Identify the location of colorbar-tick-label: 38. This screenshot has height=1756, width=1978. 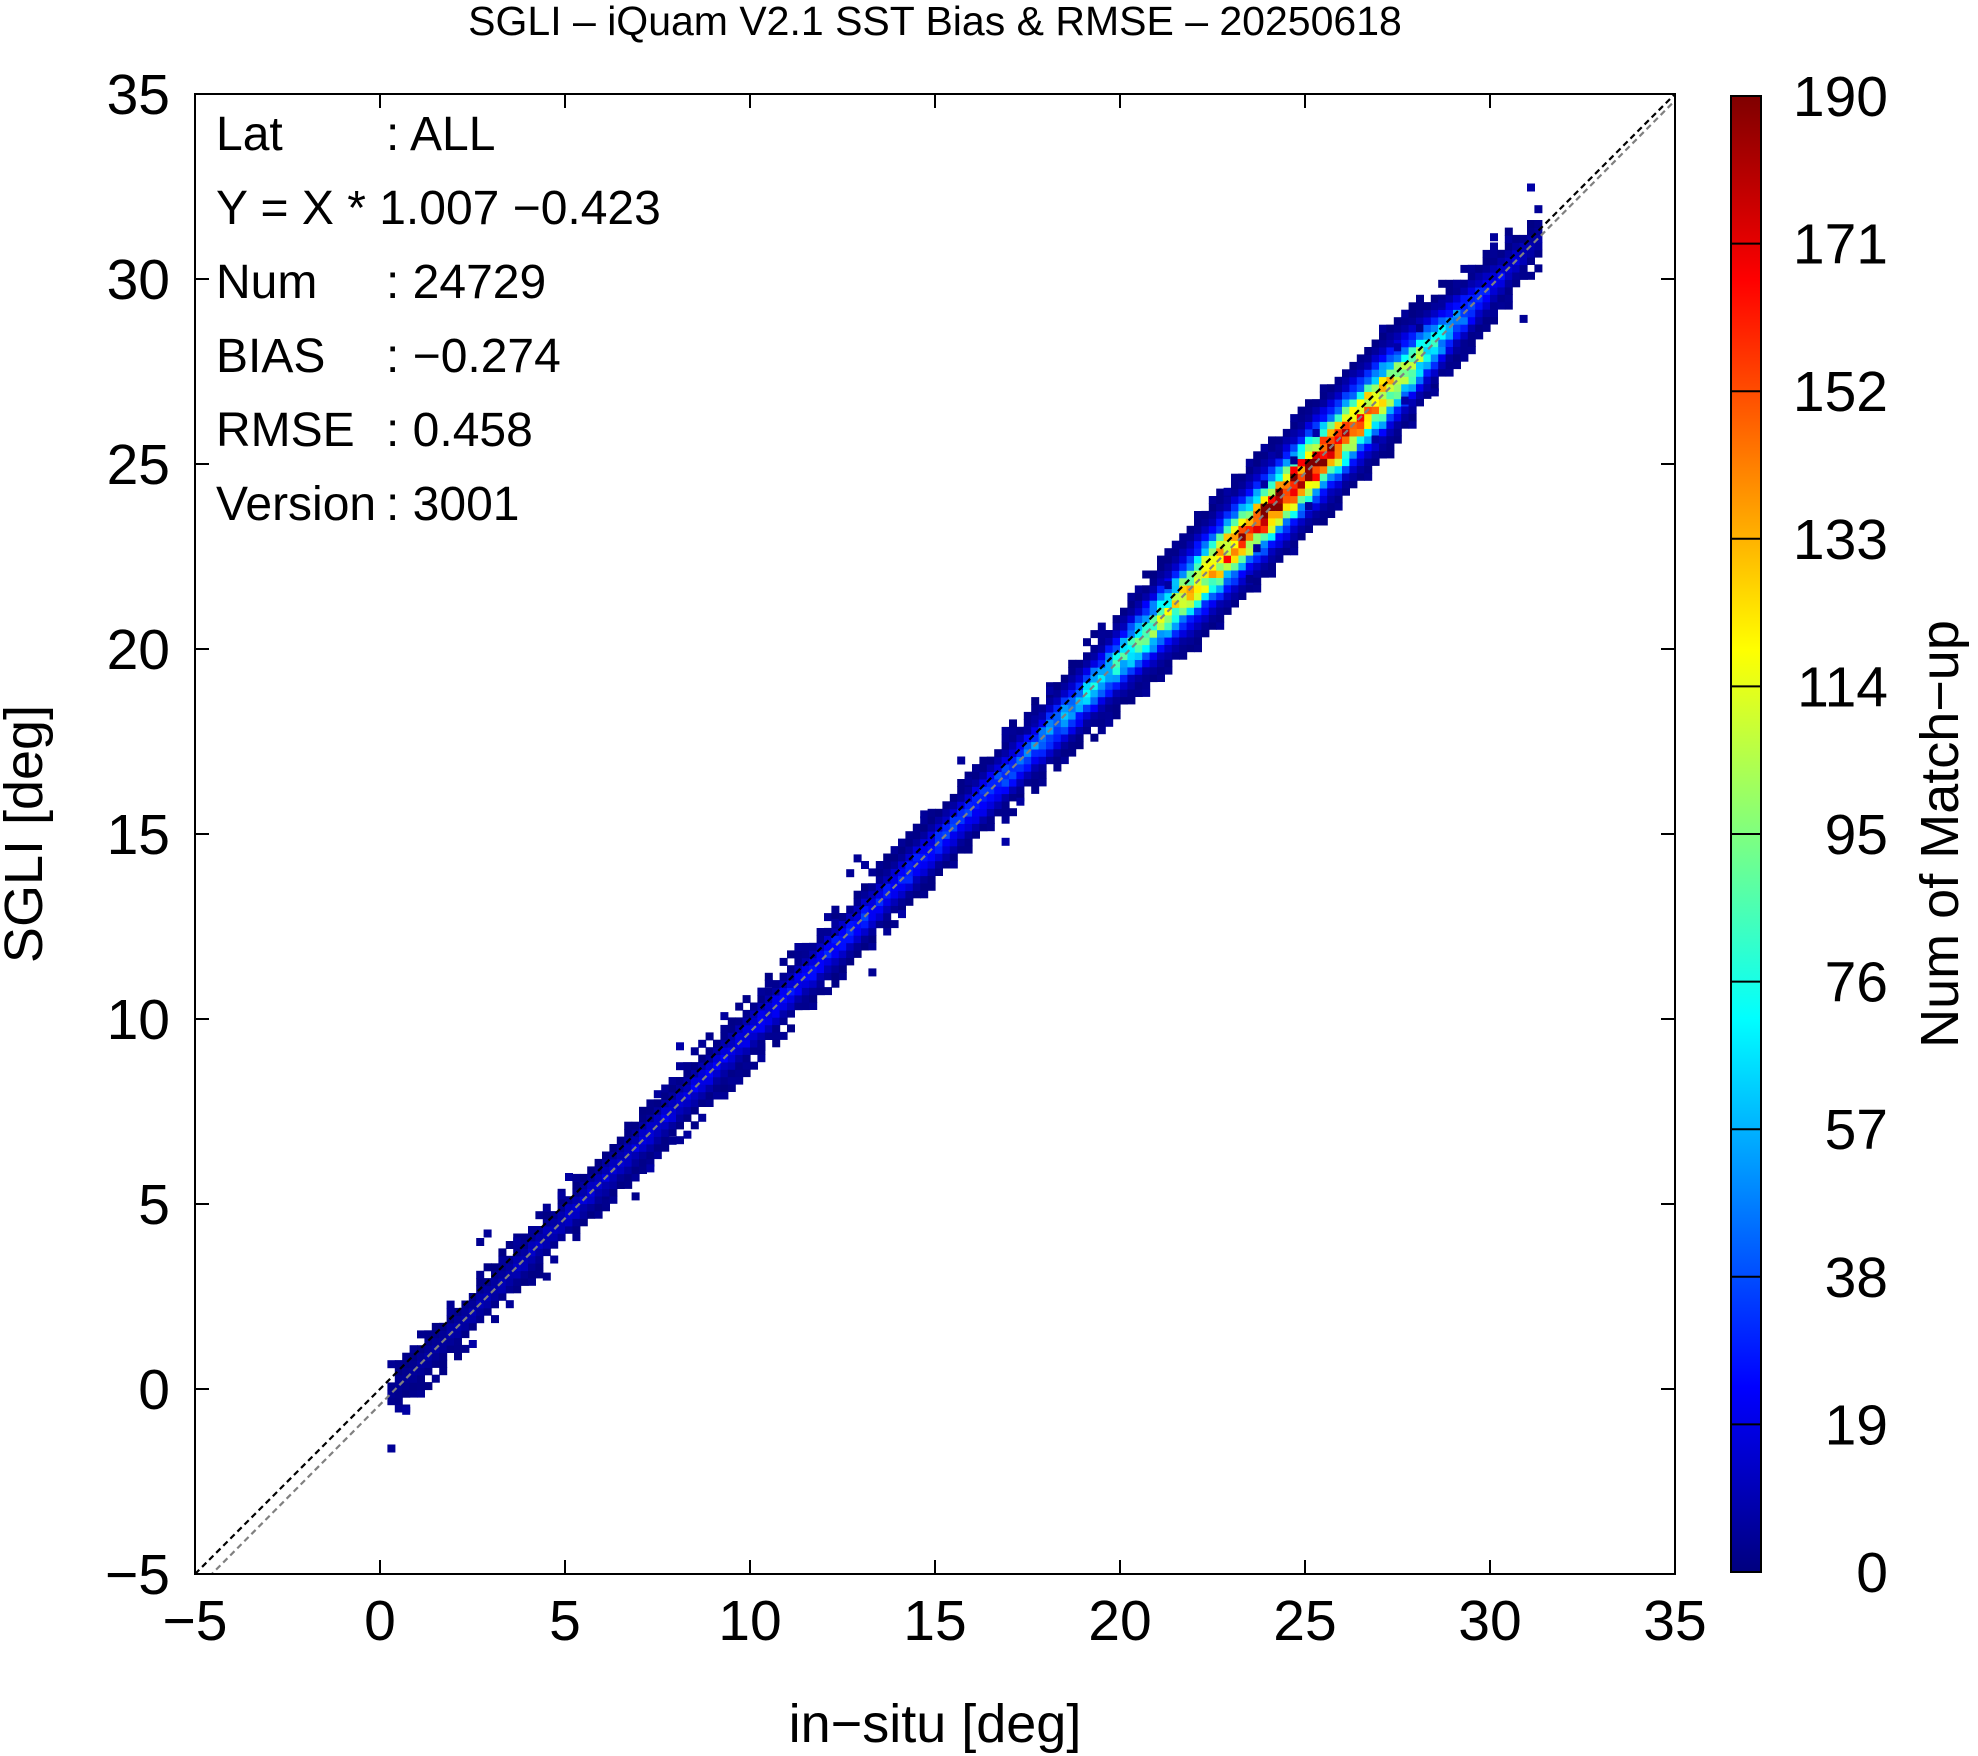
(1856, 1278).